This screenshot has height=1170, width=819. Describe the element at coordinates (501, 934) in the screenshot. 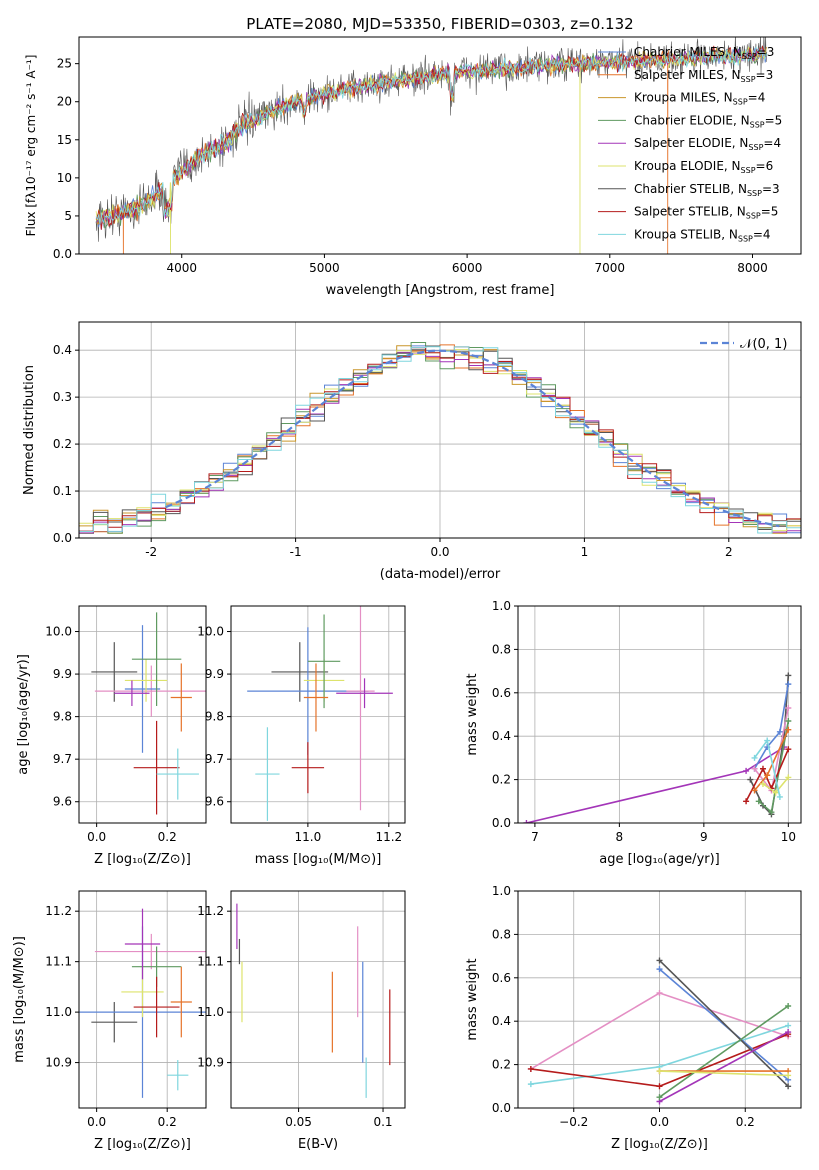

I see `weight_vs_Z-ytick-label: 0.8` at that location.